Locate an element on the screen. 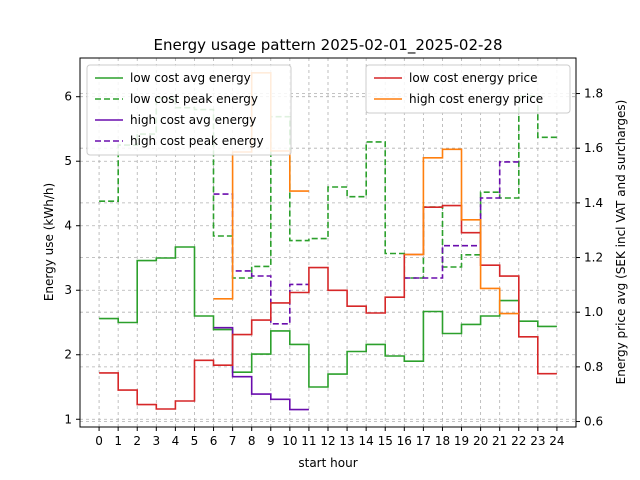 Image resolution: width=640 pixels, height=480 pixels. x-tick-label: 20 is located at coordinates (480, 441).